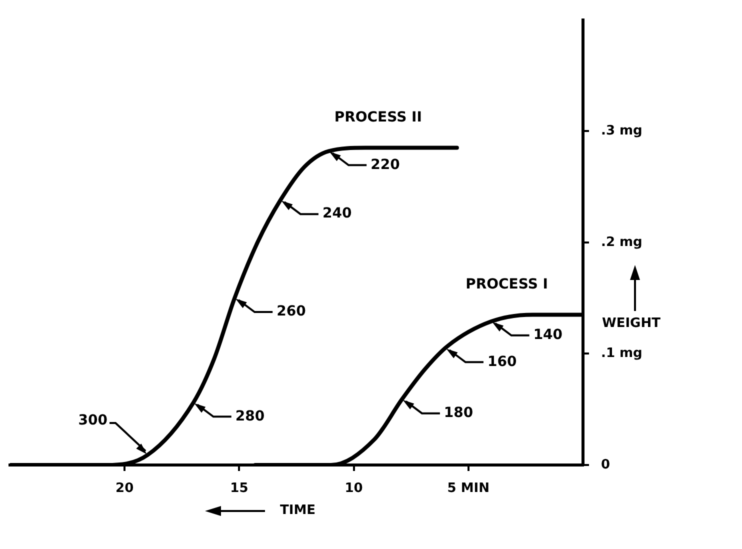  I want to click on annotation: 280, so click(250, 416).